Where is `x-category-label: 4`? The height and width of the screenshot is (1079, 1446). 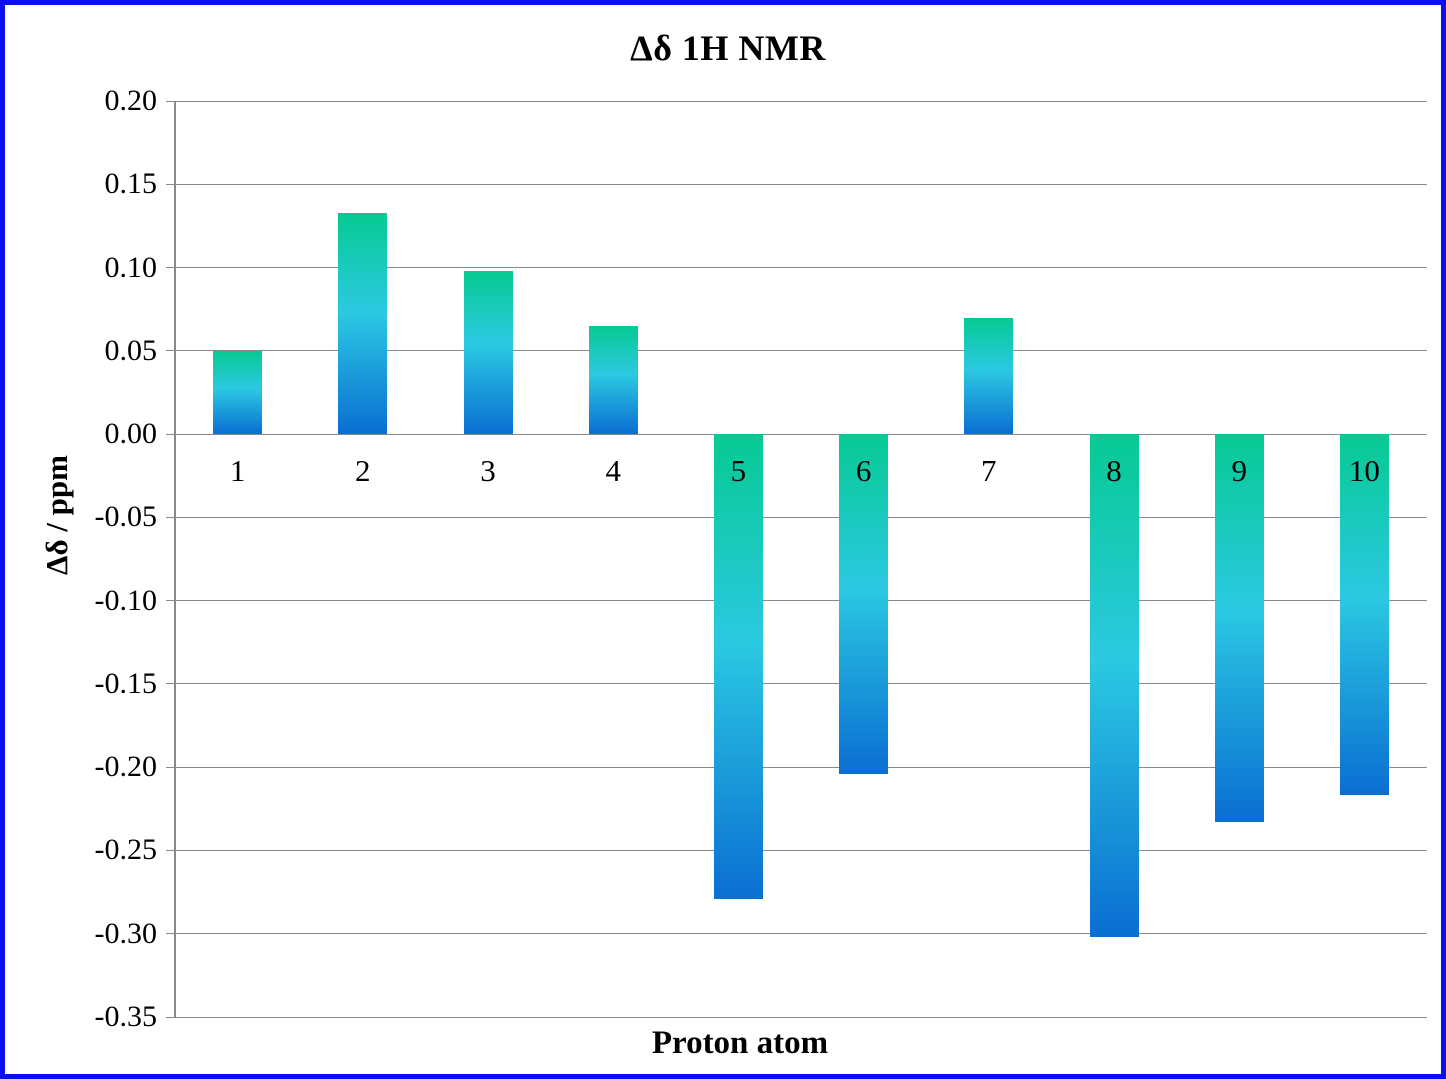 x-category-label: 4 is located at coordinates (613, 471).